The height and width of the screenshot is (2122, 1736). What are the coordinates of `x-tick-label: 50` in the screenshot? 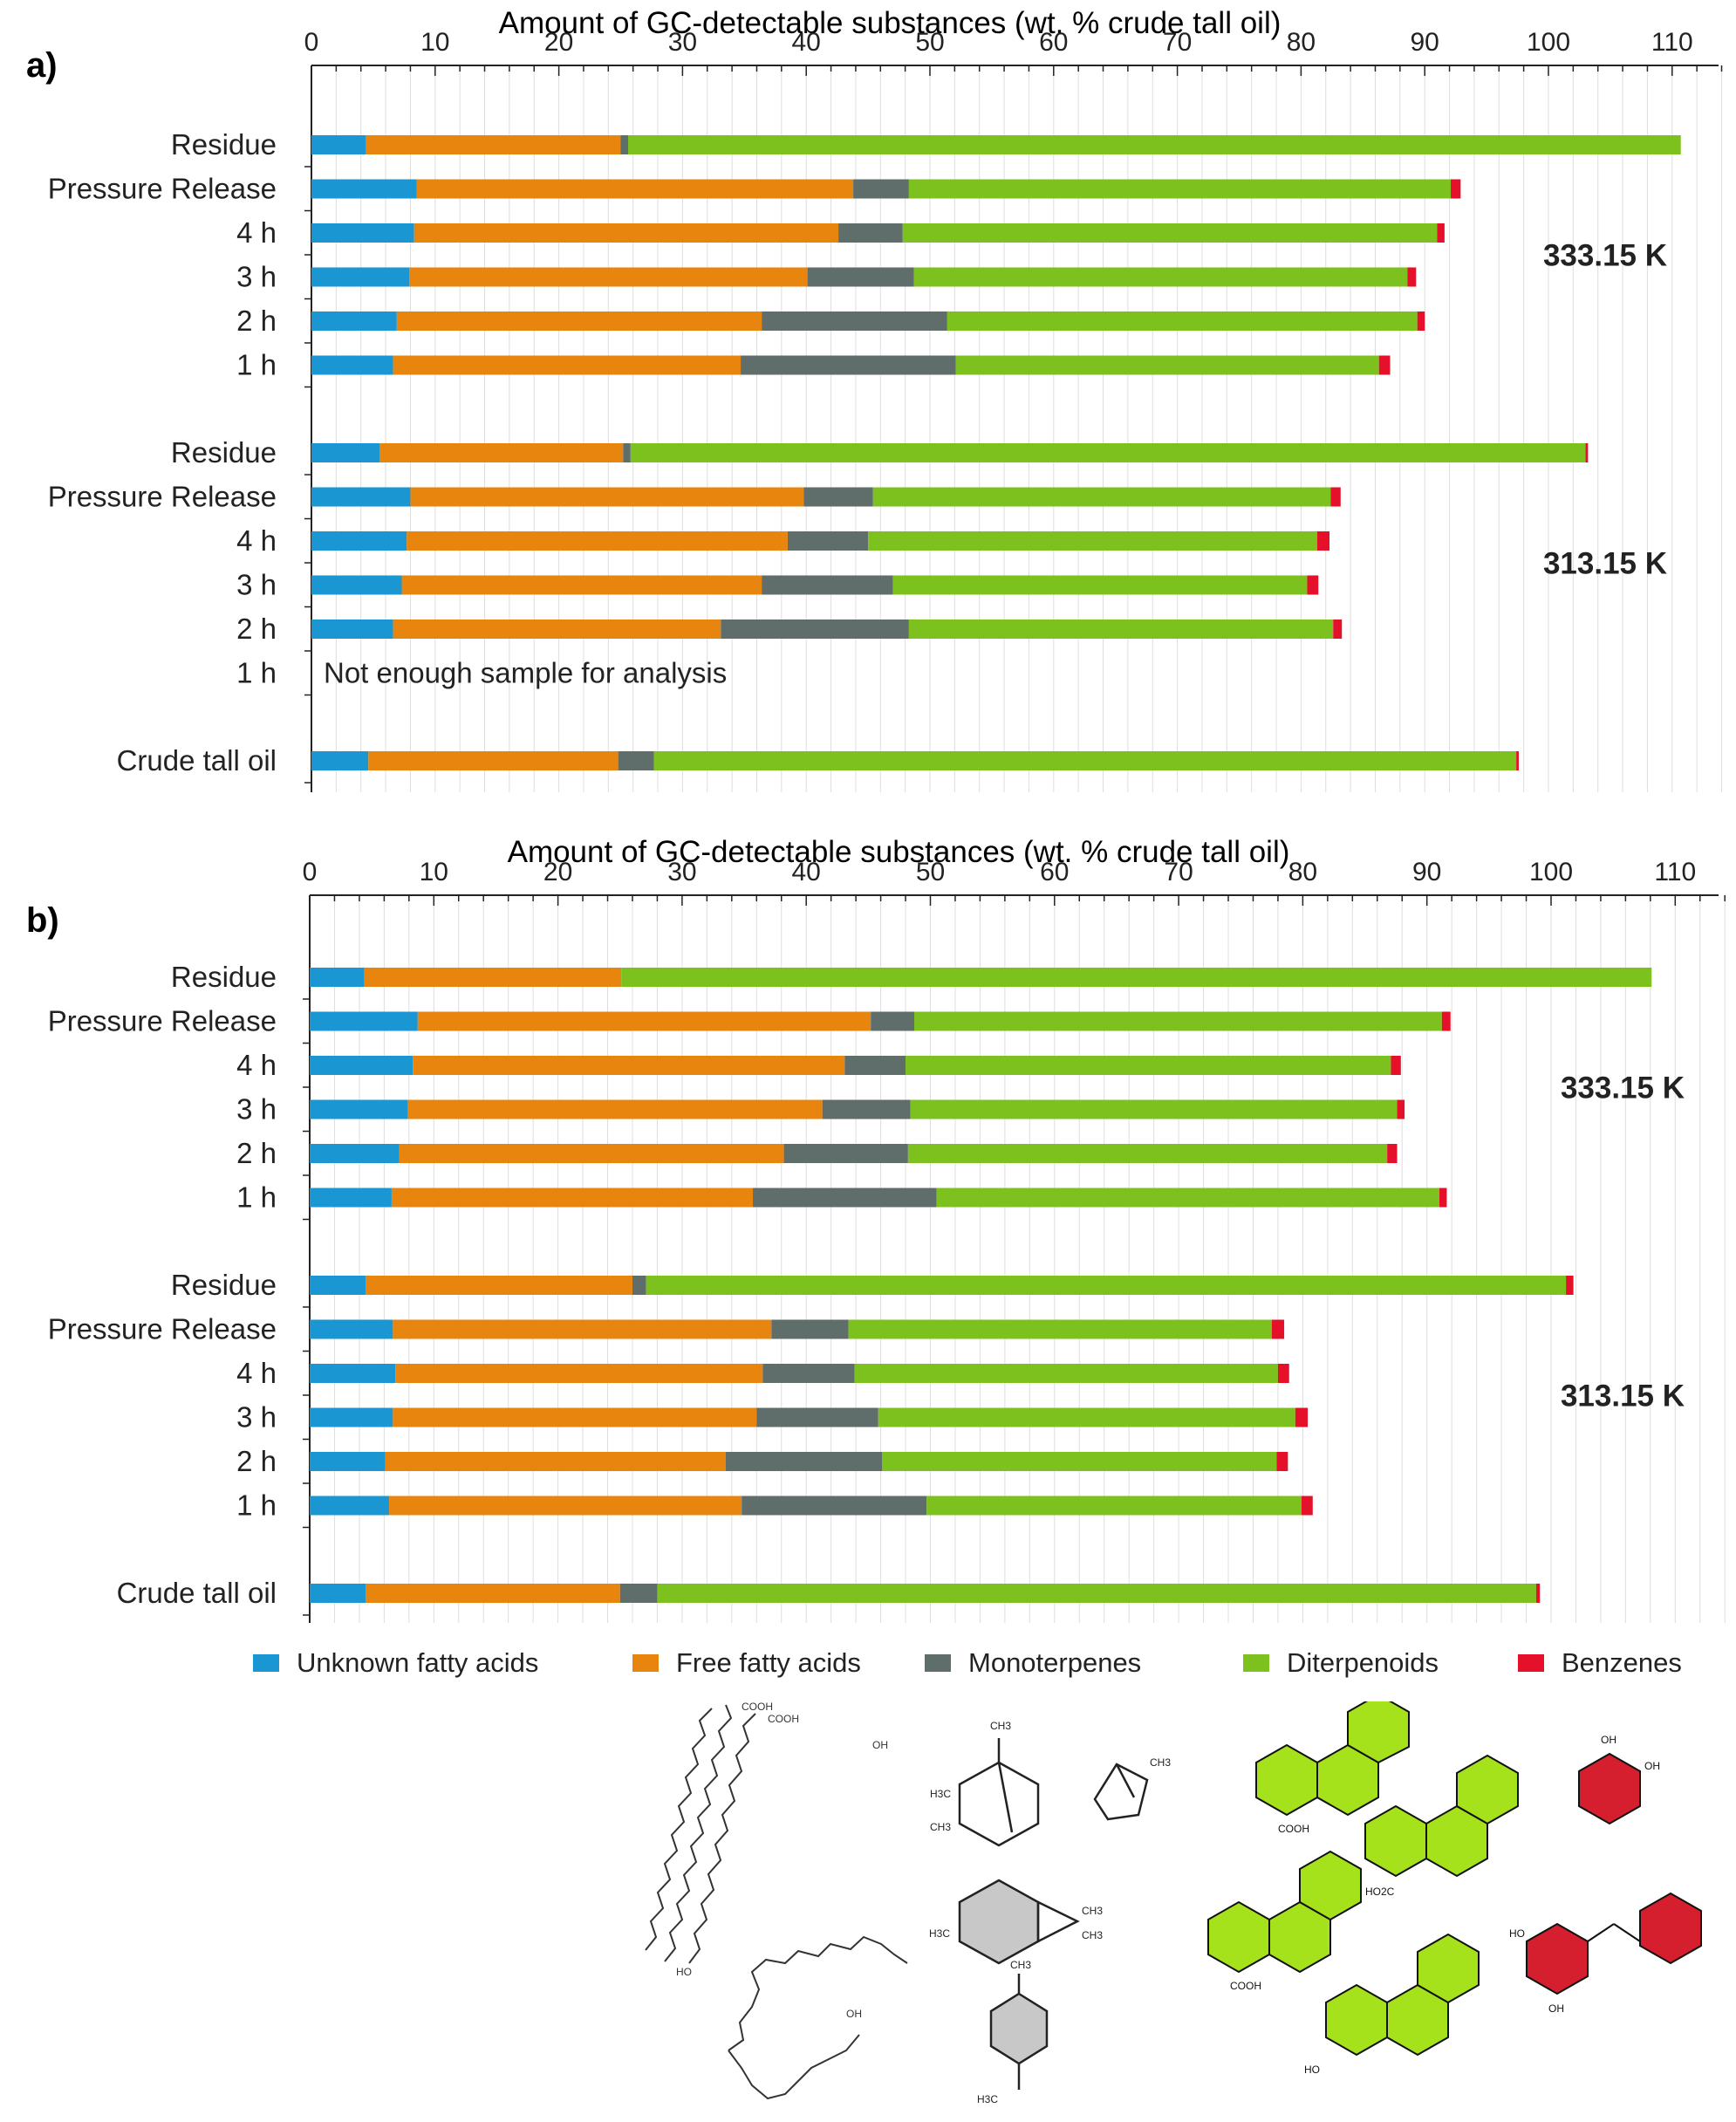 It's located at (929, 42).